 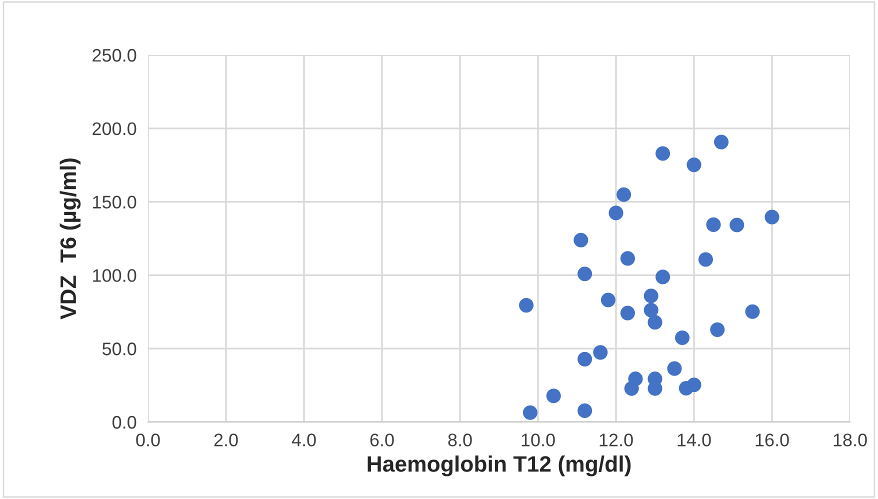 I want to click on y-tick-label: 50.0, so click(x=119, y=349).